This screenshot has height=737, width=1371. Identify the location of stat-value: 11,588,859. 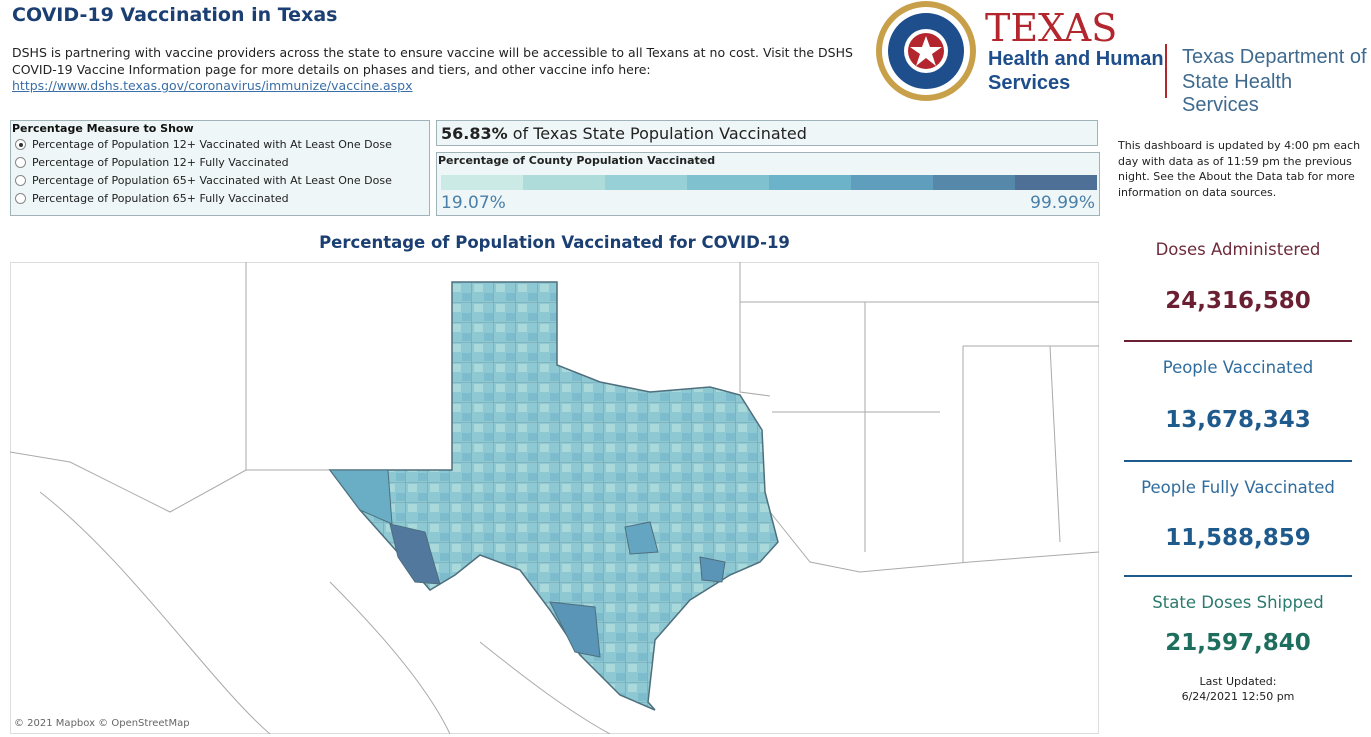
(1238, 538).